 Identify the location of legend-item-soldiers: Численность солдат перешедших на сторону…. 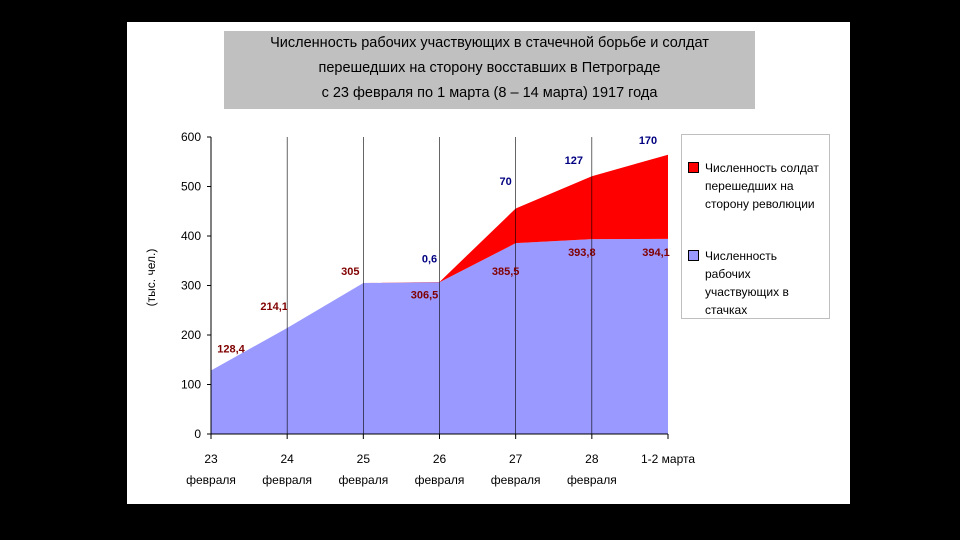
(755, 186).